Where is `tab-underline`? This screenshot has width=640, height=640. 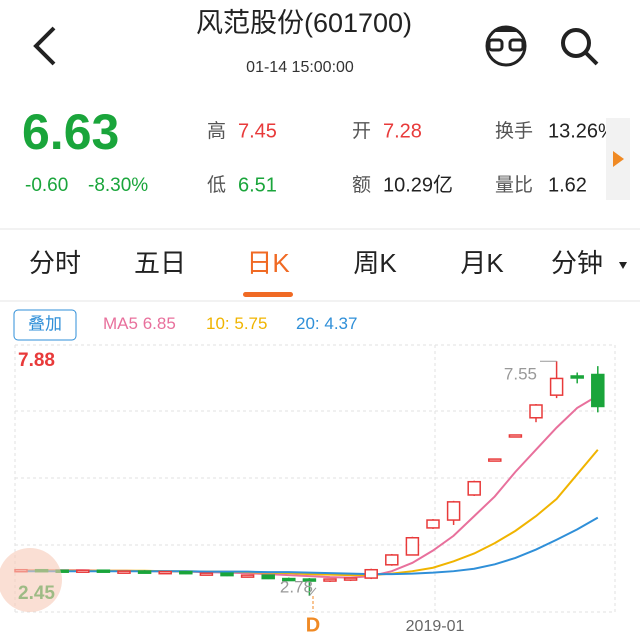 tab-underline is located at coordinates (268, 294).